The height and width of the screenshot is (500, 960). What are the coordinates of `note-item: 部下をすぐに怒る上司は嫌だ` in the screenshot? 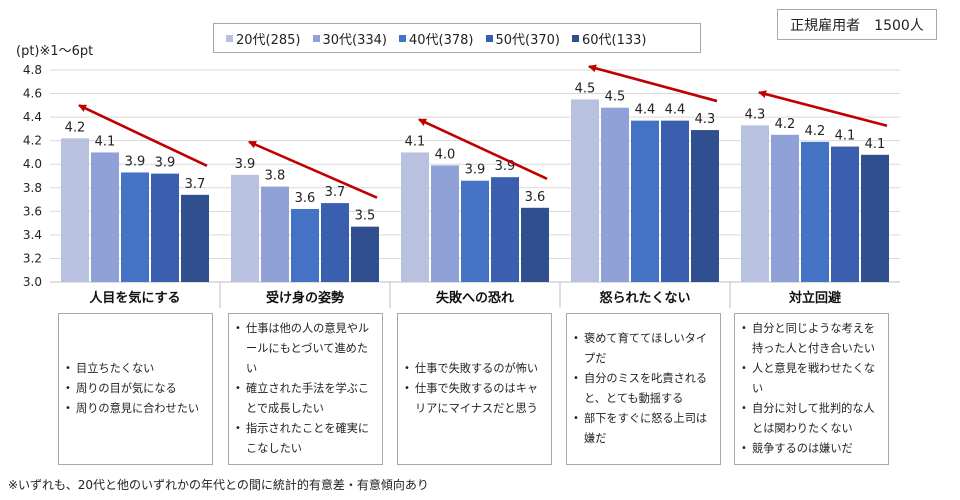 It's located at (644, 429).